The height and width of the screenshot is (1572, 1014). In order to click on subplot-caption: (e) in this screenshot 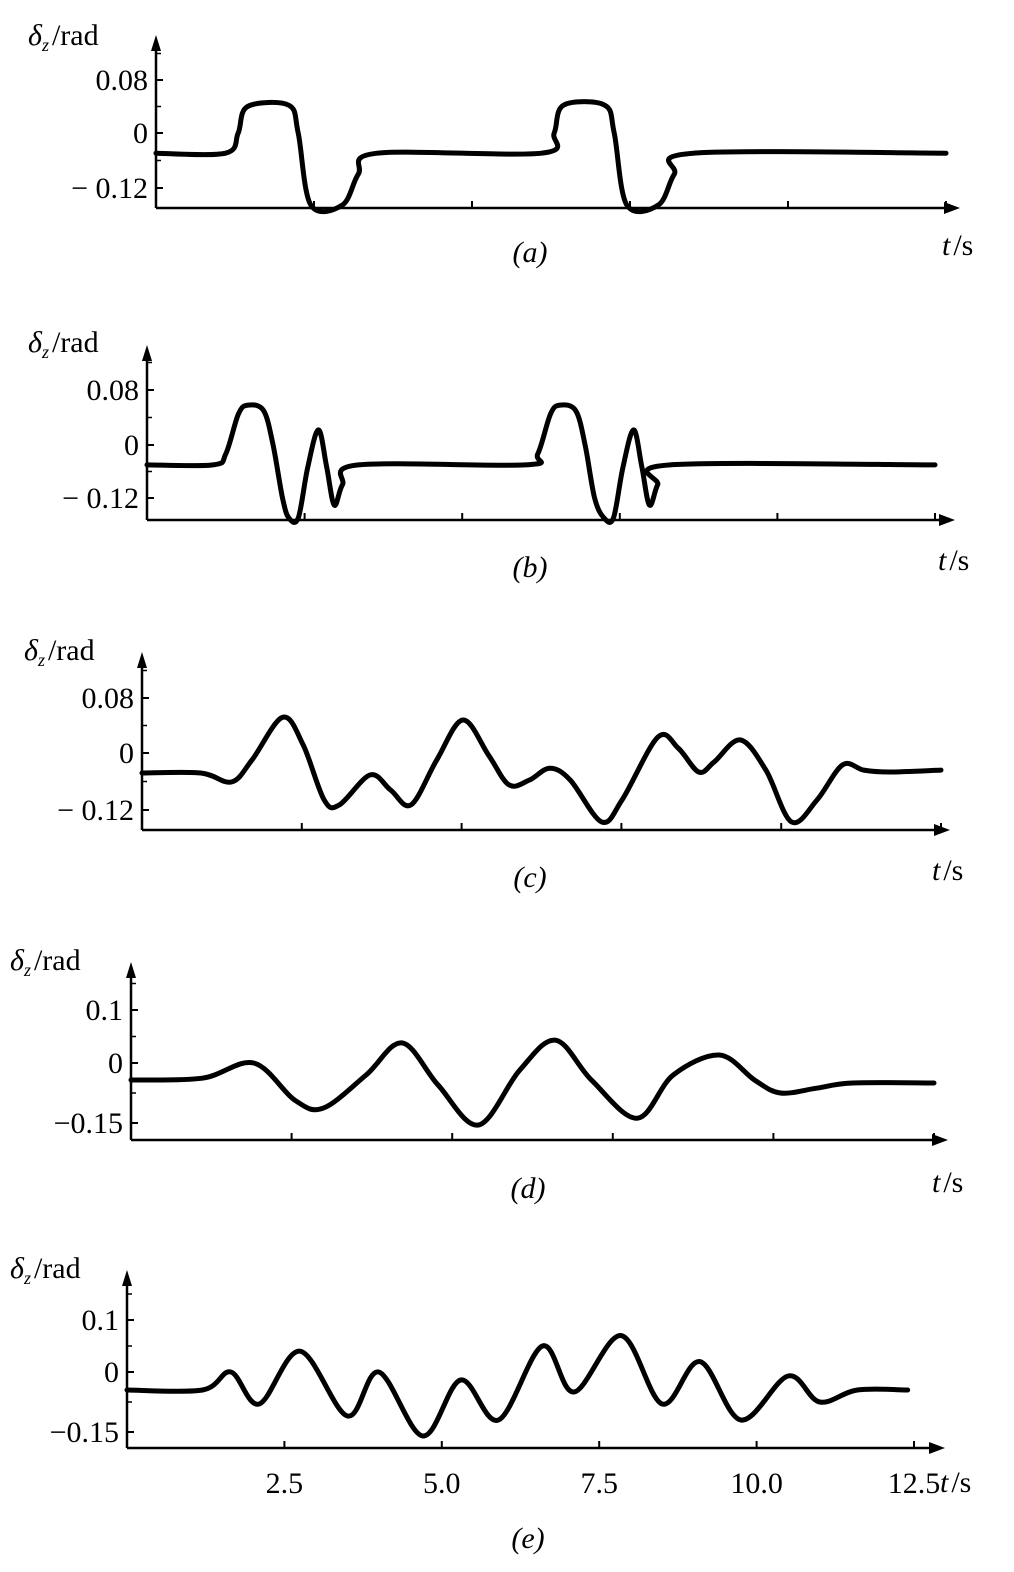, I will do `click(527, 1538)`.